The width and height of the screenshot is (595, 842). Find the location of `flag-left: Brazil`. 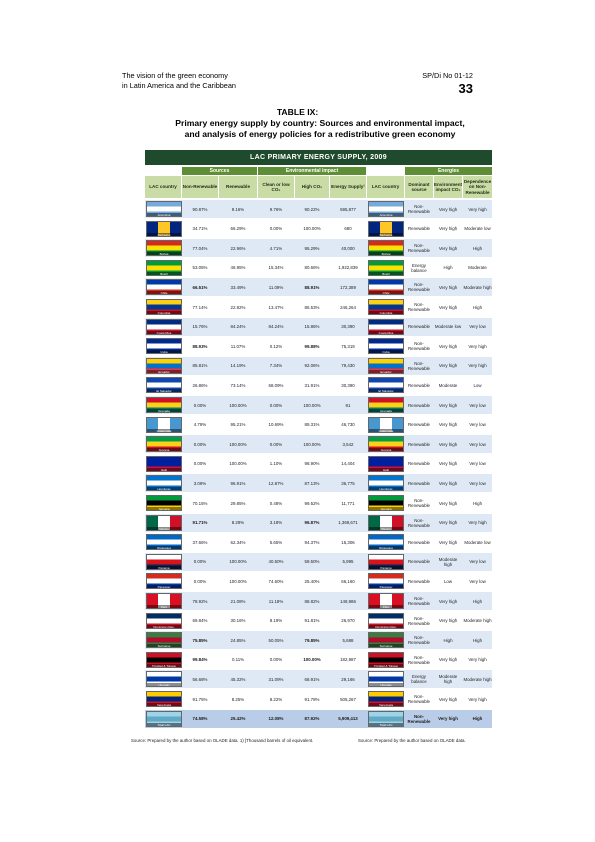

flag-left: Brazil is located at coordinates (164, 267).